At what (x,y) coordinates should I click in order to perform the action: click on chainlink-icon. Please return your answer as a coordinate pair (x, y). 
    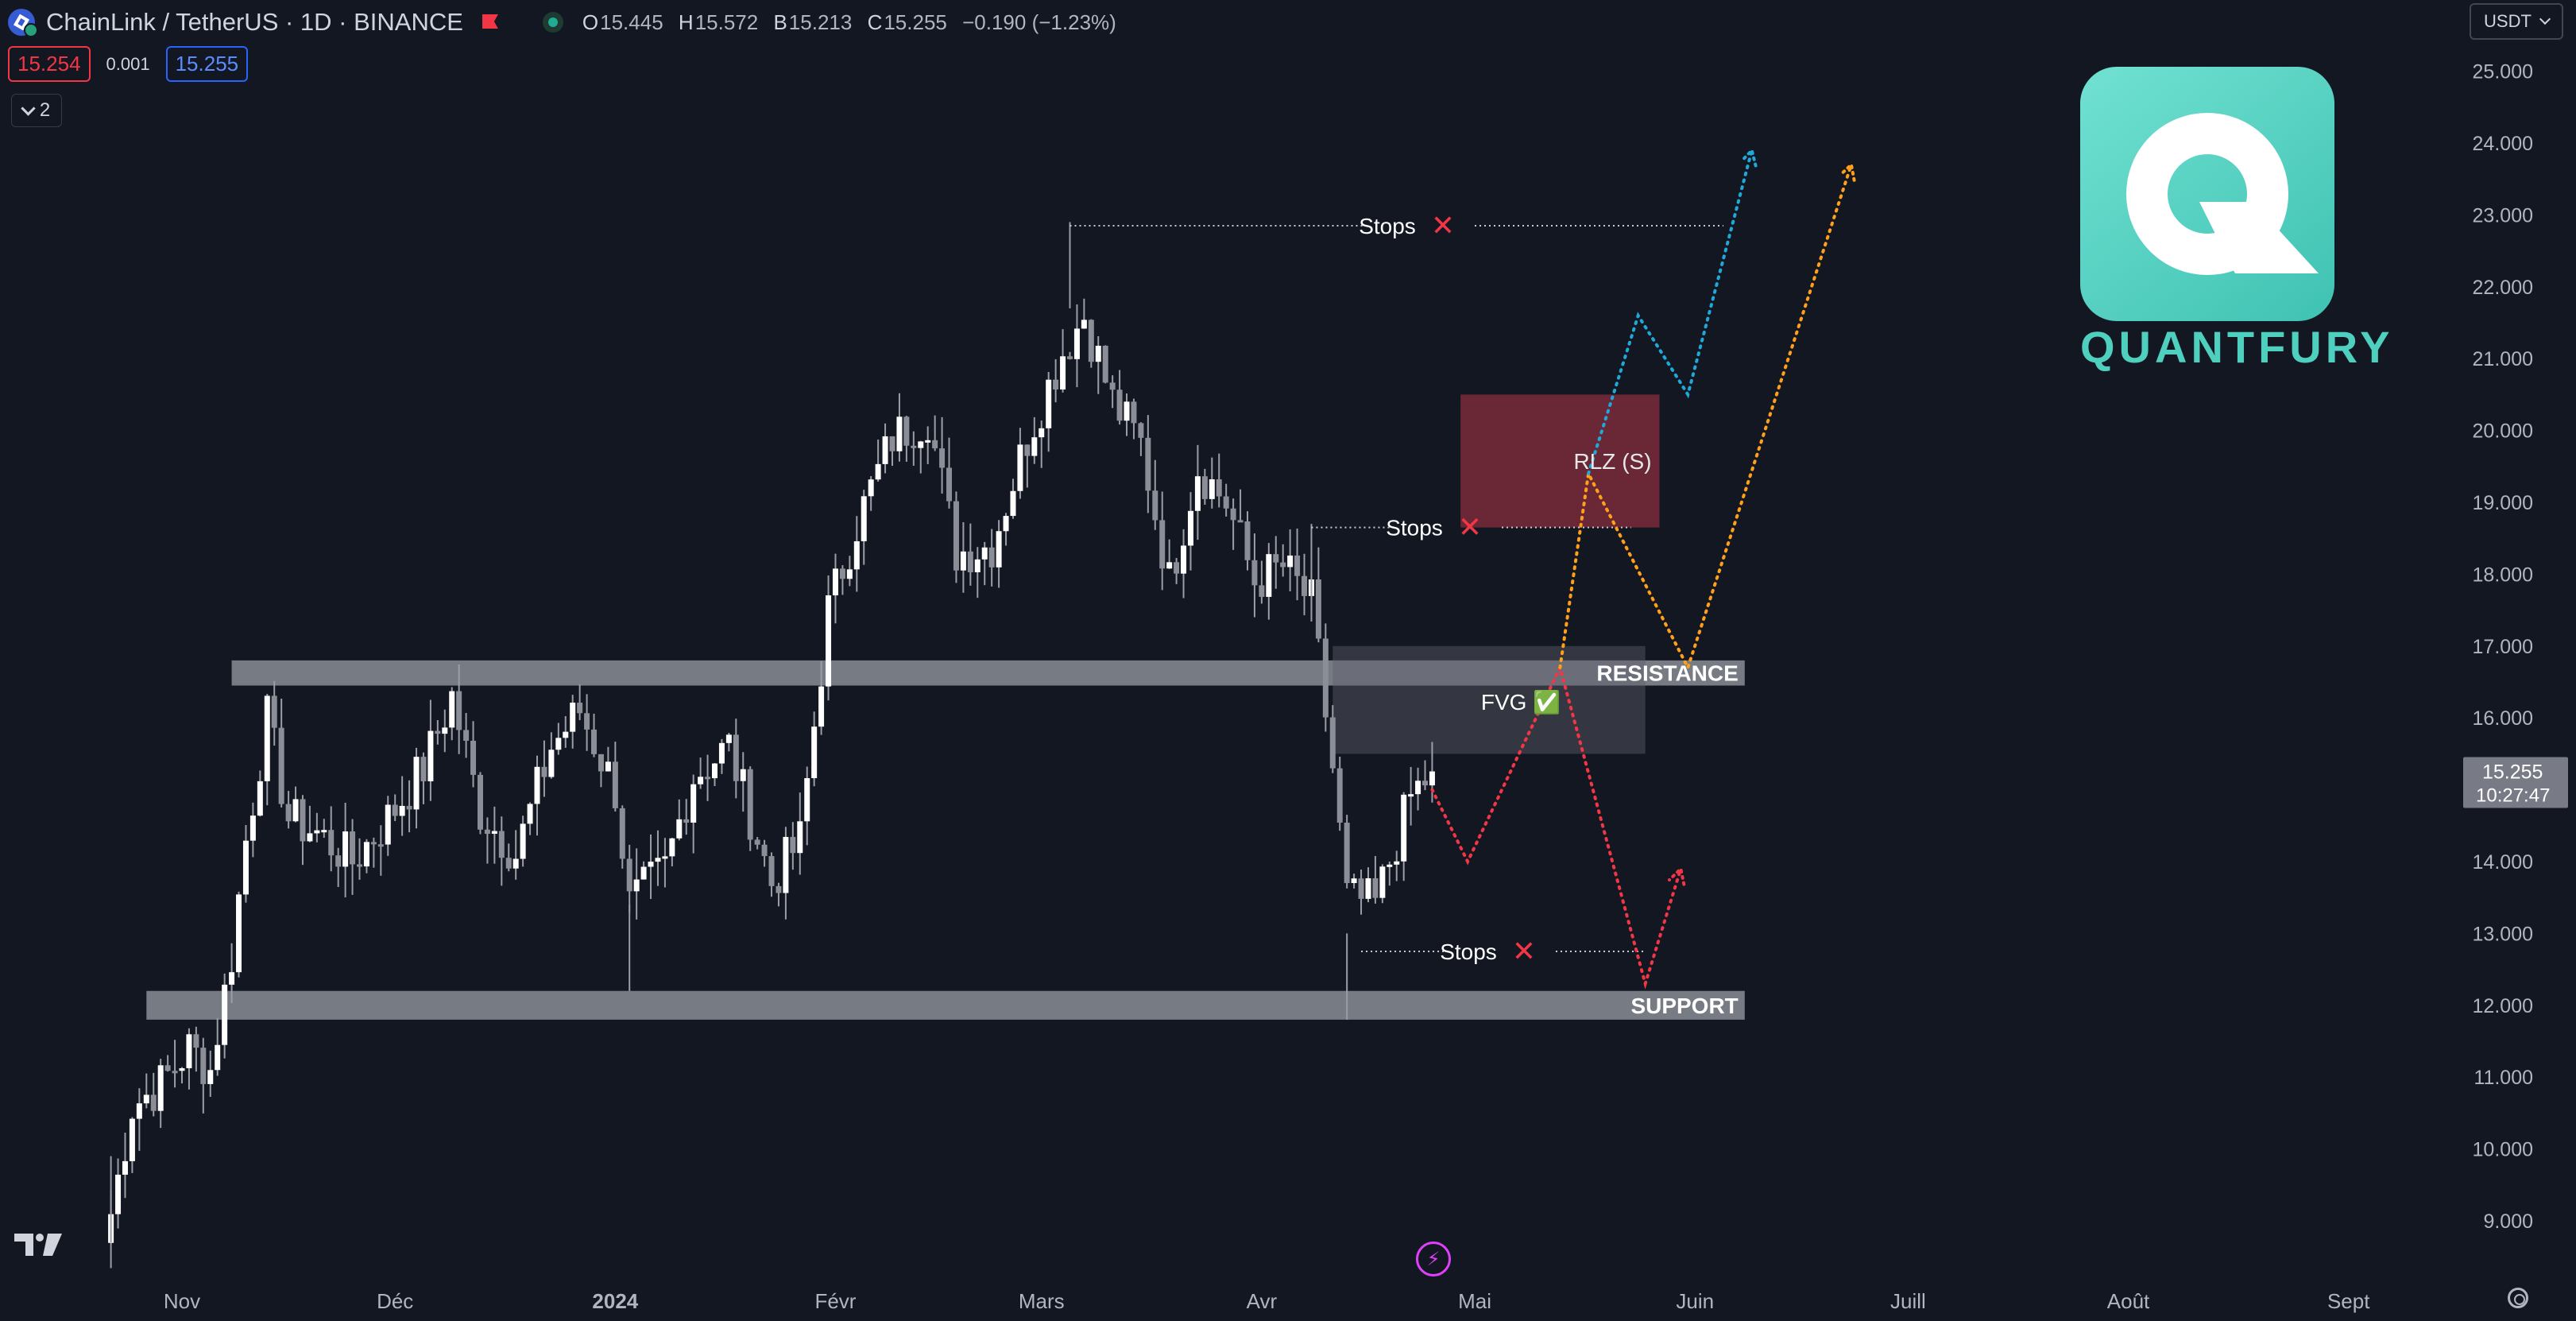
    Looking at the image, I should click on (23, 23).